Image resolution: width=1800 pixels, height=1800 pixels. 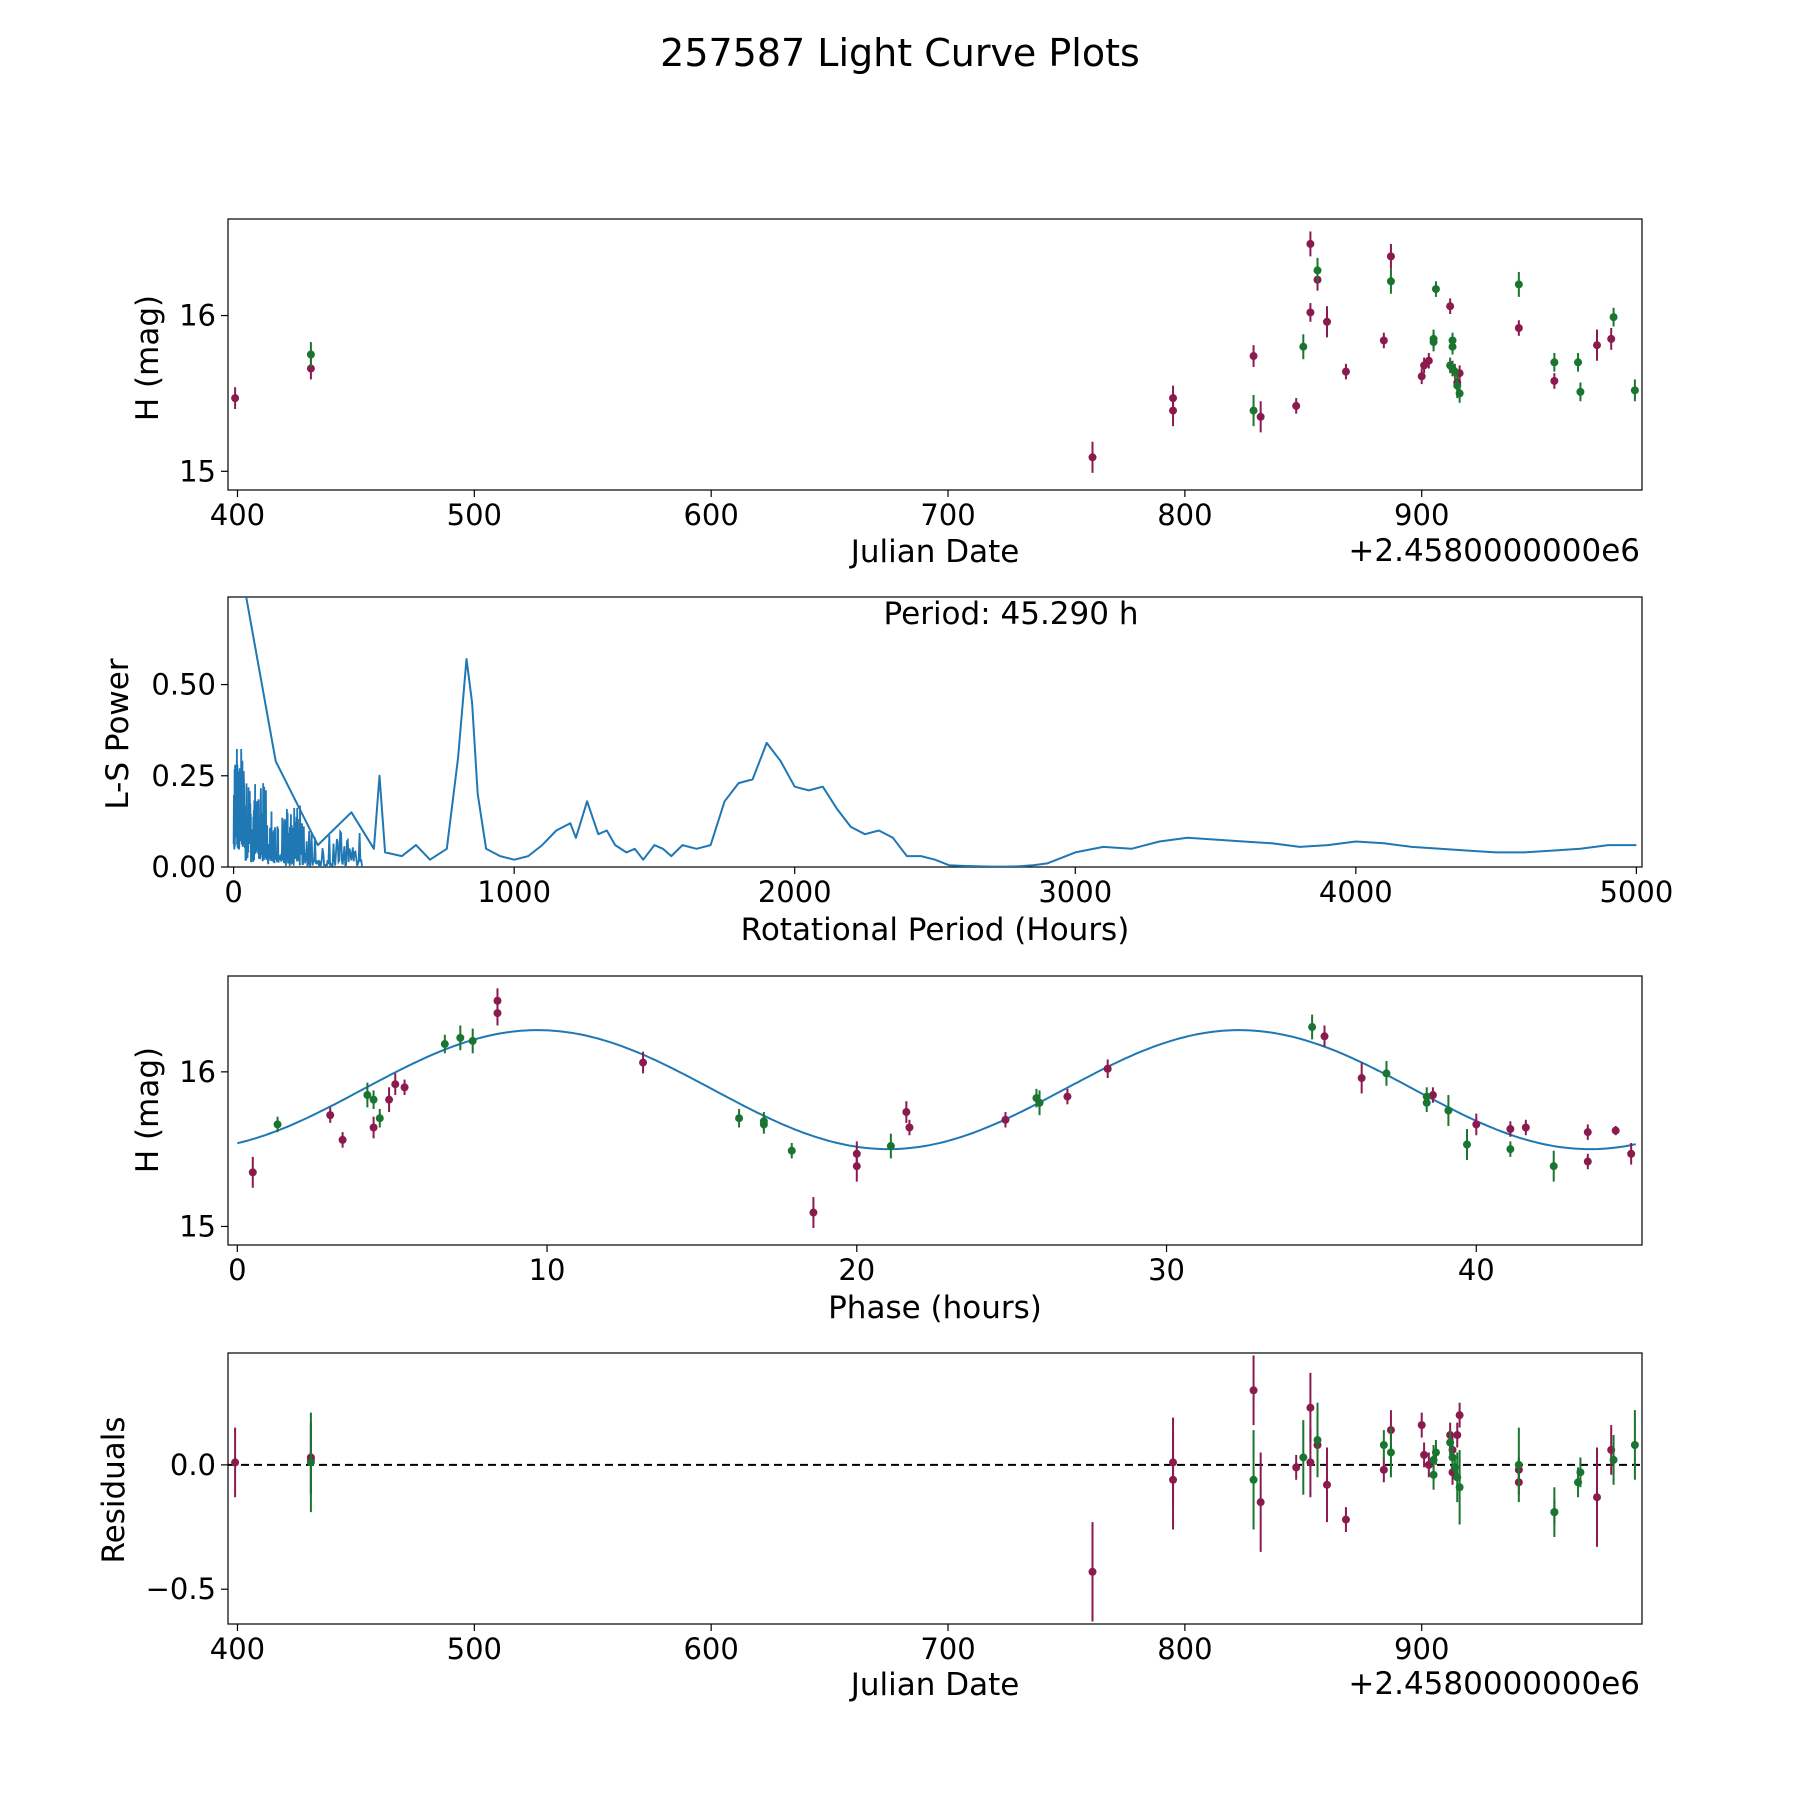 I want to click on lightcurve-xtick-label: 900, so click(x=1421, y=515).